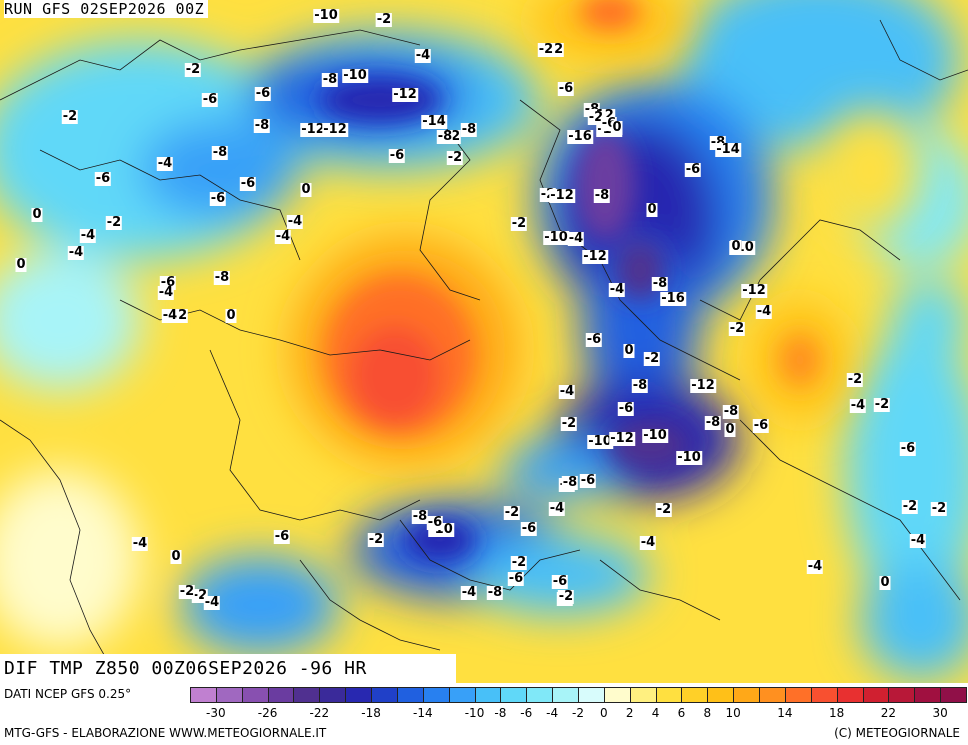  Describe the element at coordinates (888, 713) in the screenshot. I see `color-scale-tick: 22` at that location.